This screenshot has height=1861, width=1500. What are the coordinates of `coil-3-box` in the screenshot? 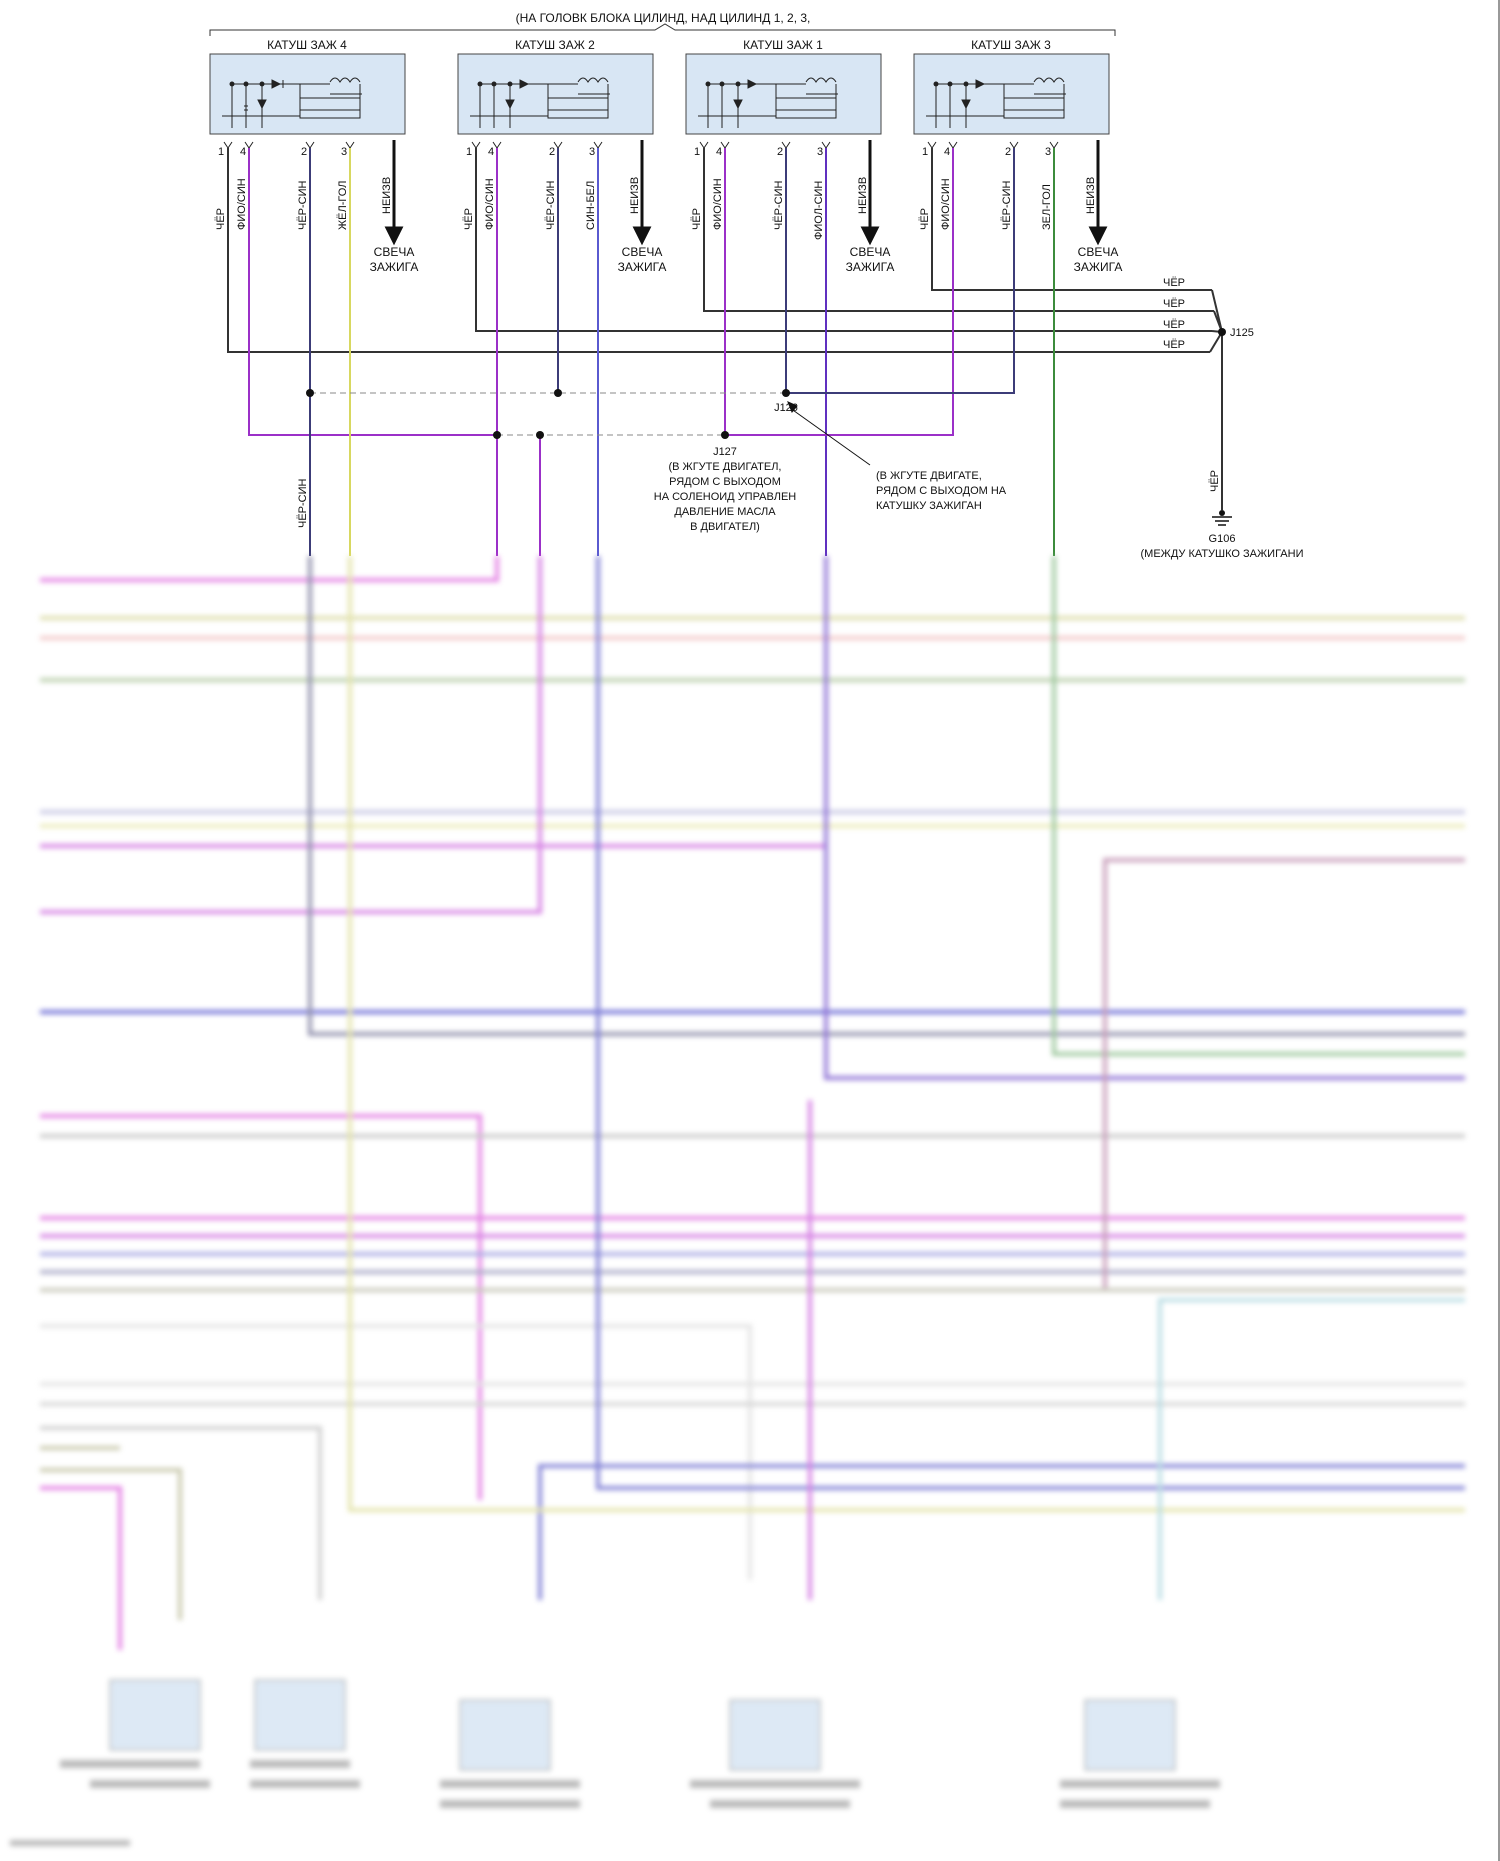 It's located at (1011, 94).